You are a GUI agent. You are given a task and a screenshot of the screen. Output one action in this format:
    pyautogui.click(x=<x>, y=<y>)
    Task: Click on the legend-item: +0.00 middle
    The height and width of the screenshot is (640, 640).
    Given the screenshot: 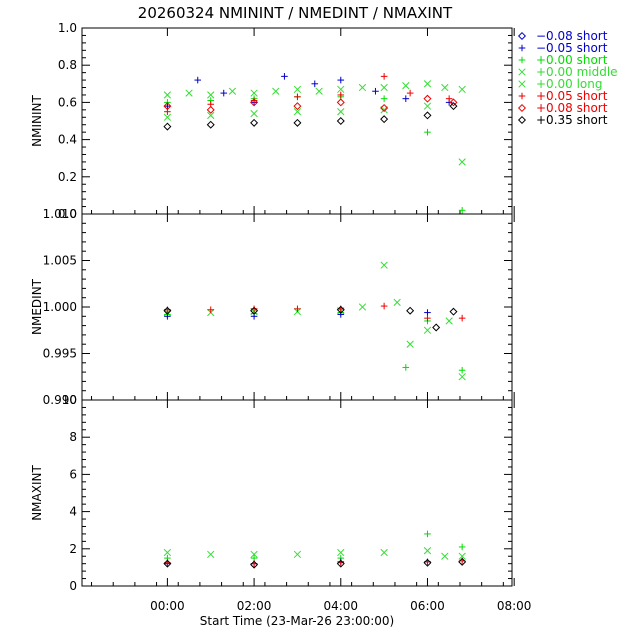 What is the action you would take?
    pyautogui.click(x=568, y=72)
    